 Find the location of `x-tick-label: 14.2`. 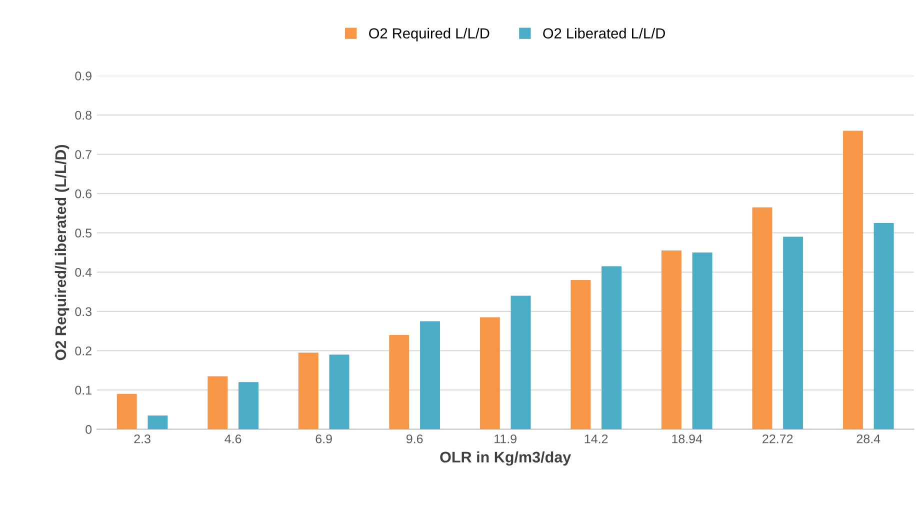

x-tick-label: 14.2 is located at coordinates (596, 439).